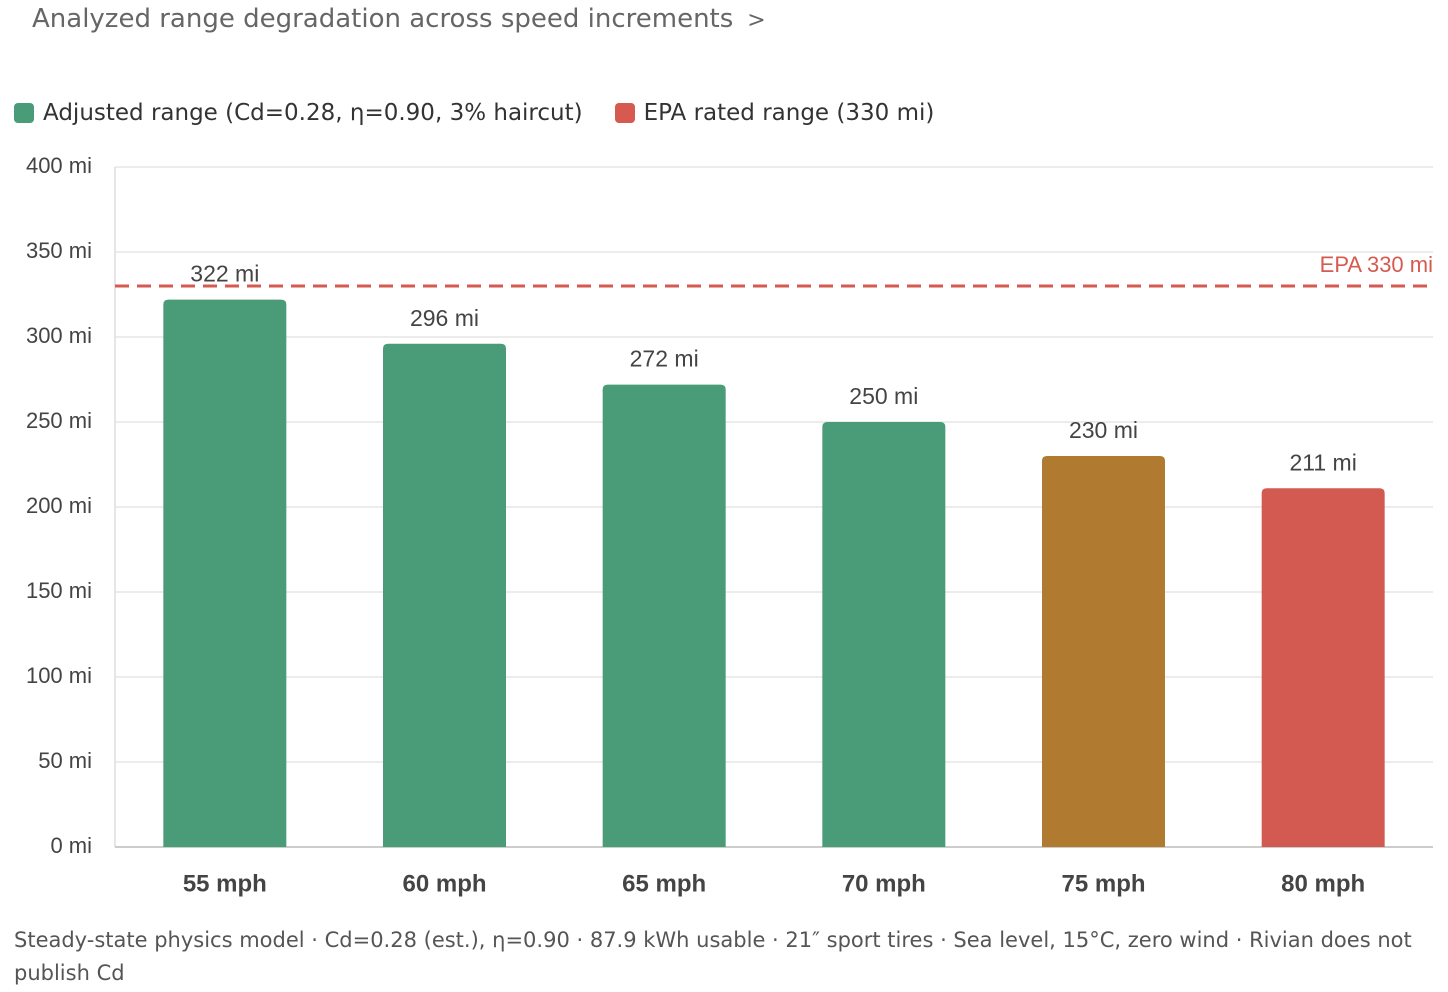 The height and width of the screenshot is (992, 1448). What do you see at coordinates (59, 335) in the screenshot?
I see `y-tick-label: 300 mi` at bounding box center [59, 335].